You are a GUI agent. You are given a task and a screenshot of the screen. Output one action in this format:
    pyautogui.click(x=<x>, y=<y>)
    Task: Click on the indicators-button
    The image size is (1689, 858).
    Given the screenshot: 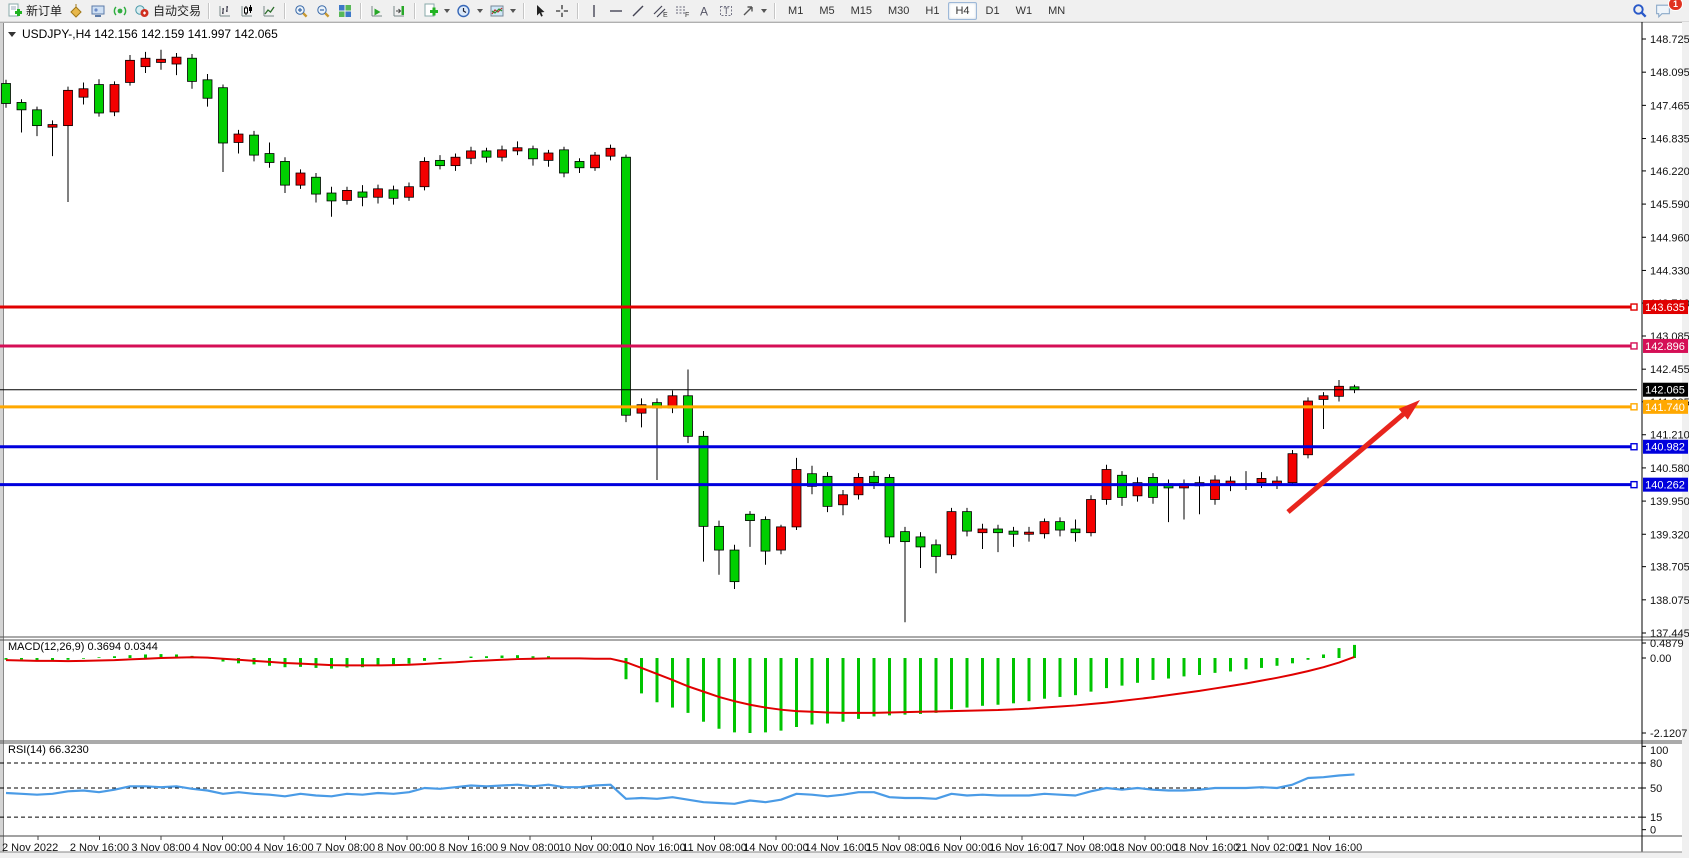 What is the action you would take?
    pyautogui.click(x=436, y=11)
    